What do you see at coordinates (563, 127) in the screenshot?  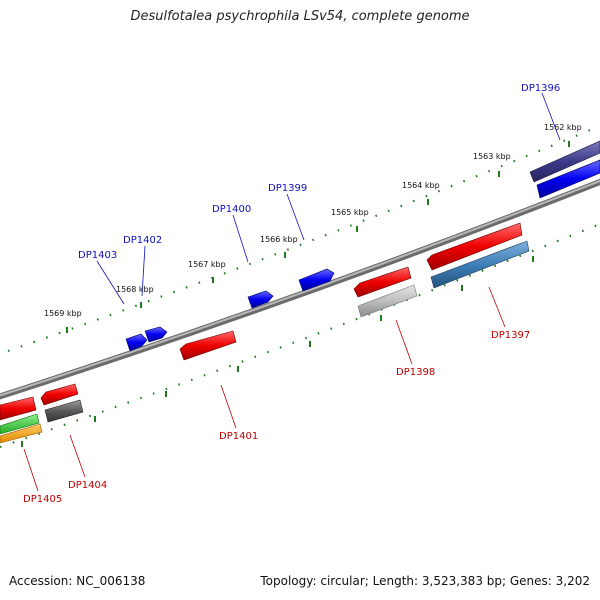 I see `scale-label: 1562 kbp` at bounding box center [563, 127].